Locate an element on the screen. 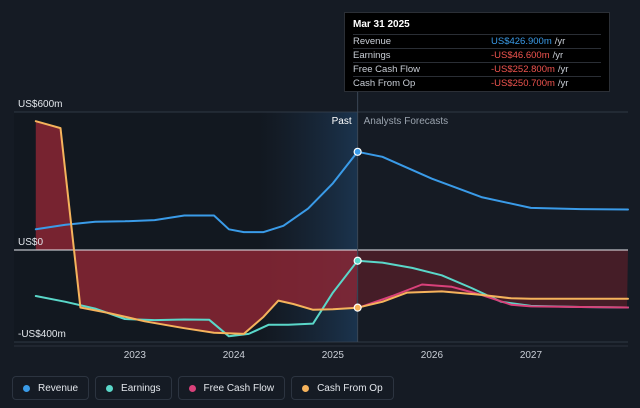  x-tick-label: 2025 is located at coordinates (333, 355).